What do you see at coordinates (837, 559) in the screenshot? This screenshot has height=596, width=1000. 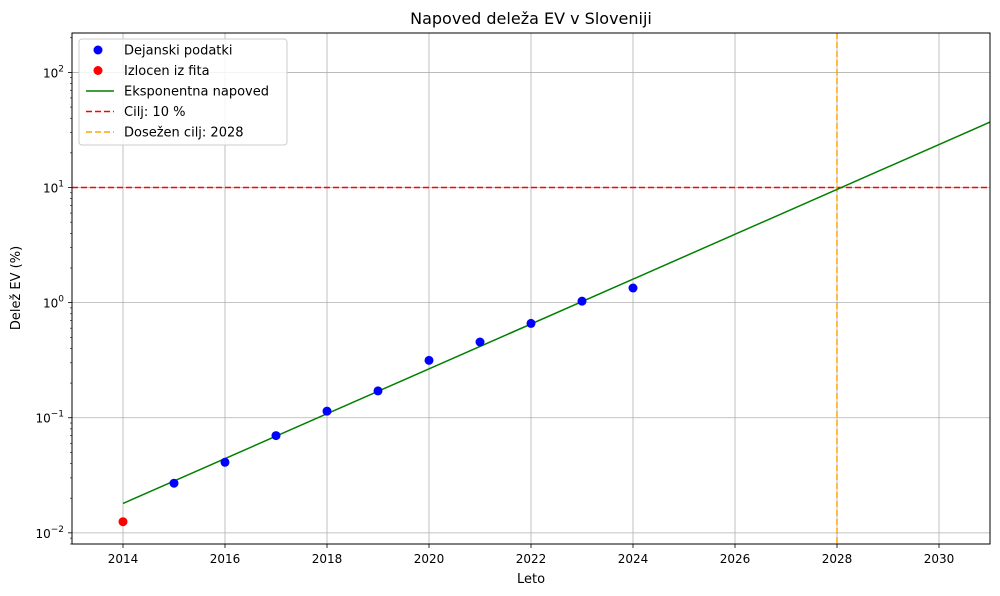 I see `x-tick-label: 2028` at bounding box center [837, 559].